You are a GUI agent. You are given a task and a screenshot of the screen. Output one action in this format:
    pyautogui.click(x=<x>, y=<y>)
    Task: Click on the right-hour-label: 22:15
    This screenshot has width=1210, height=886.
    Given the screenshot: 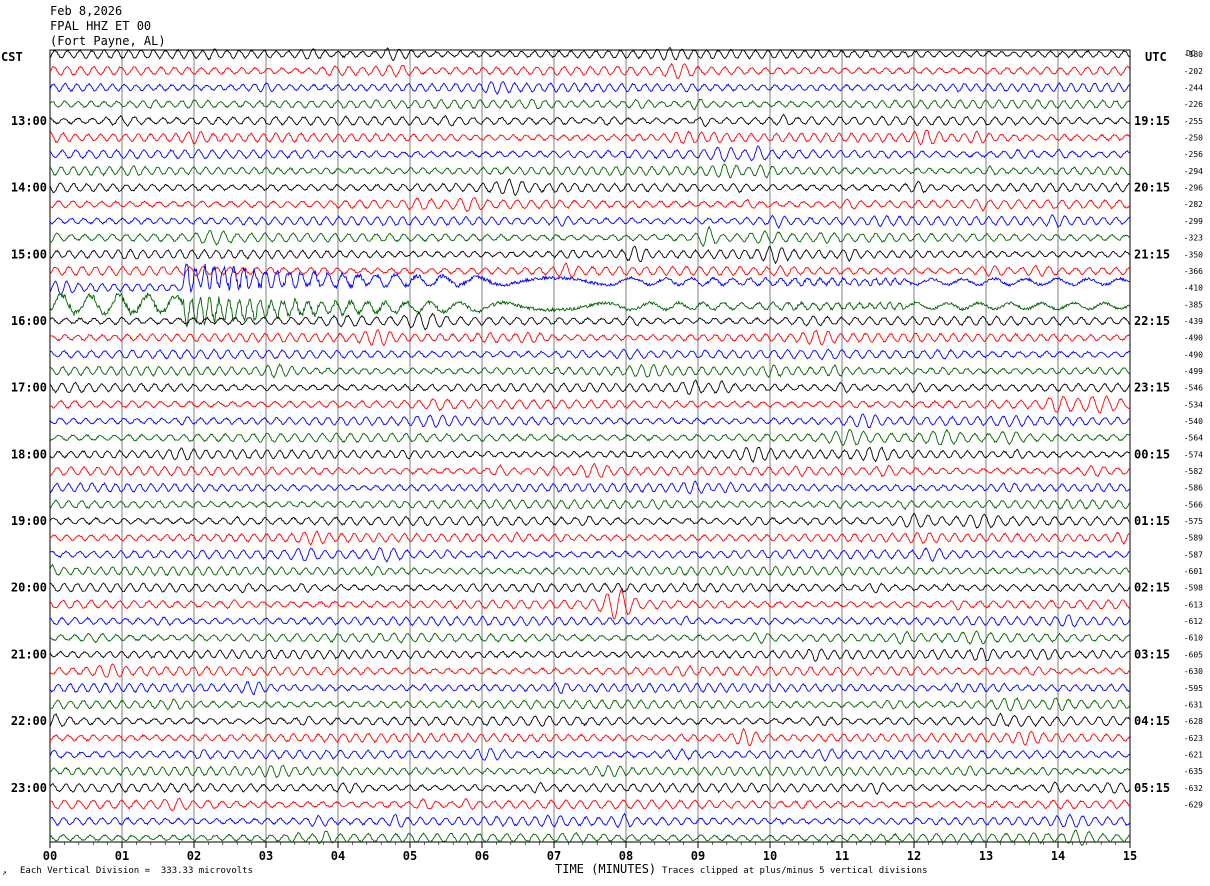 What is the action you would take?
    pyautogui.click(x=1152, y=321)
    